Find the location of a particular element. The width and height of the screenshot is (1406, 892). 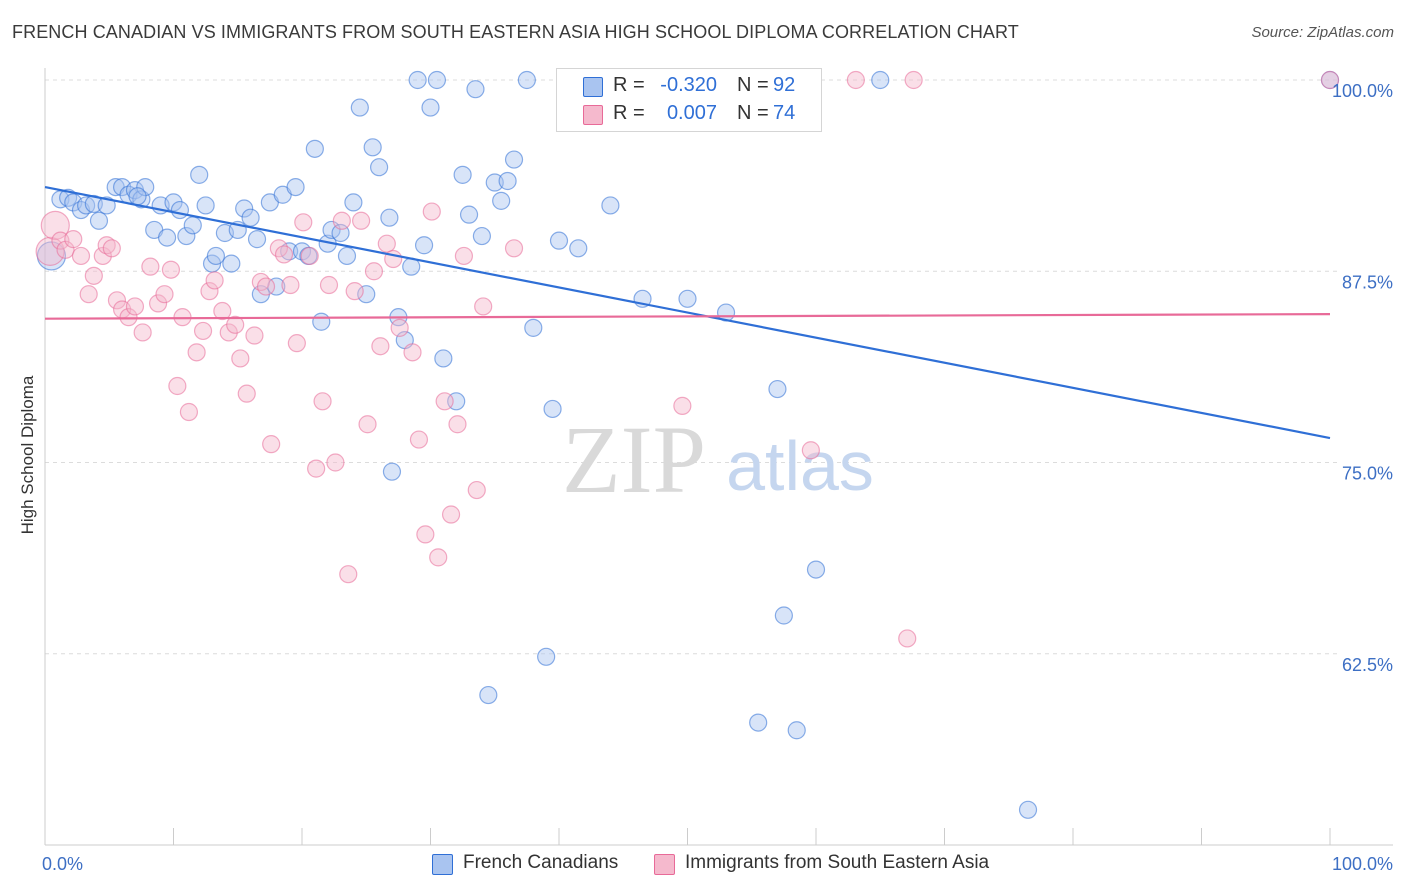

r-label: R = is located at coordinates (629, 113).